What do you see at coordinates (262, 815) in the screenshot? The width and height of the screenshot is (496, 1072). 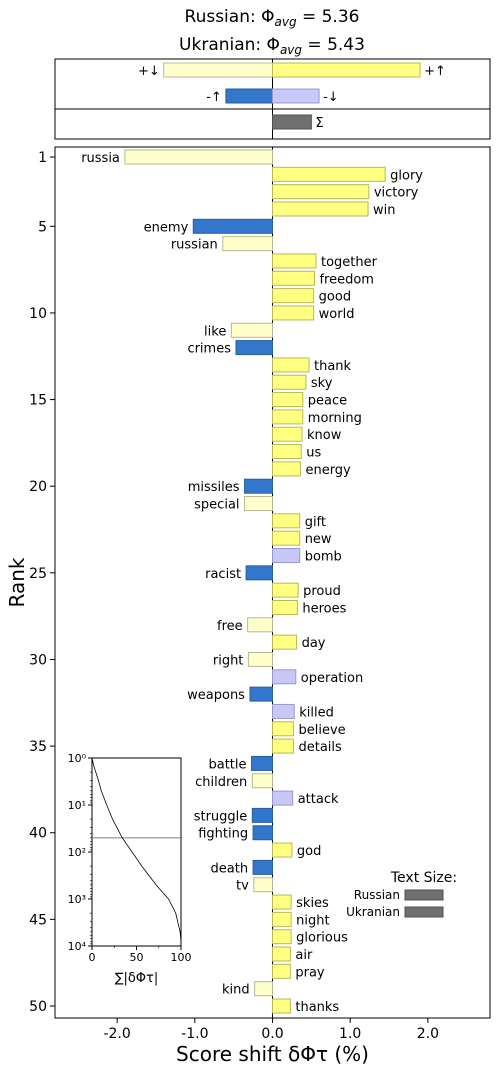 I see `bar-struggle` at bounding box center [262, 815].